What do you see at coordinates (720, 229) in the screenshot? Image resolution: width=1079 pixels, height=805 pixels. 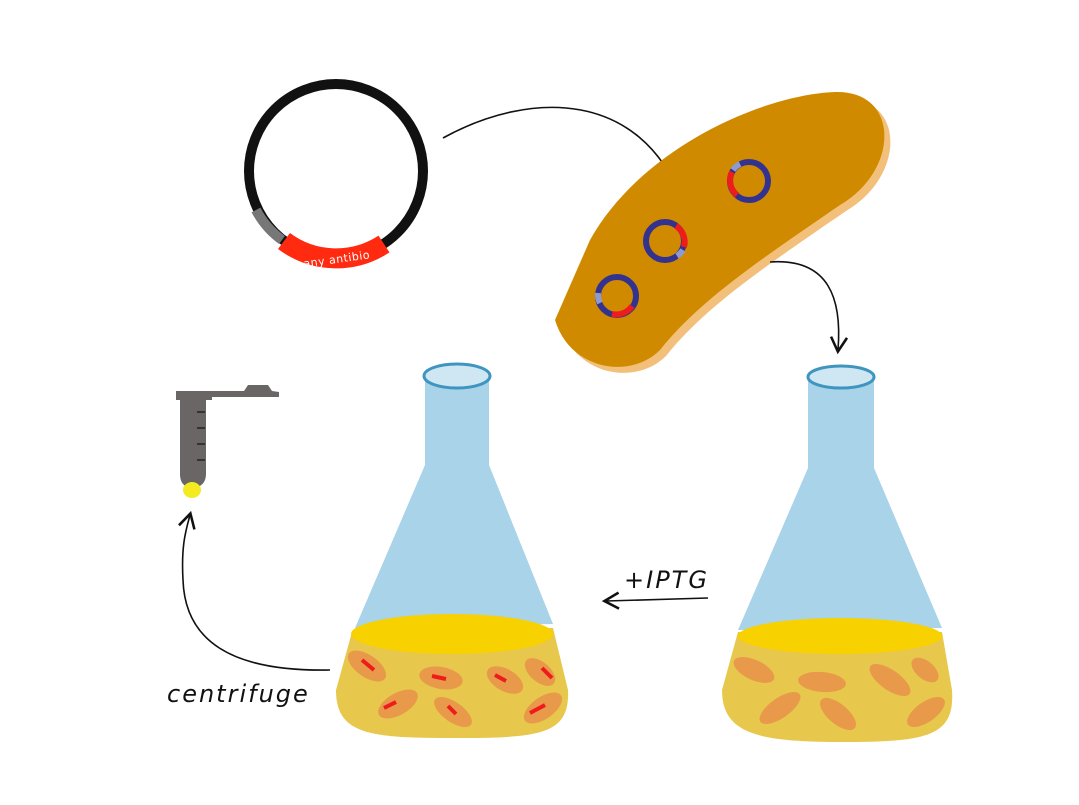 I see `bacterium-body` at bounding box center [720, 229].